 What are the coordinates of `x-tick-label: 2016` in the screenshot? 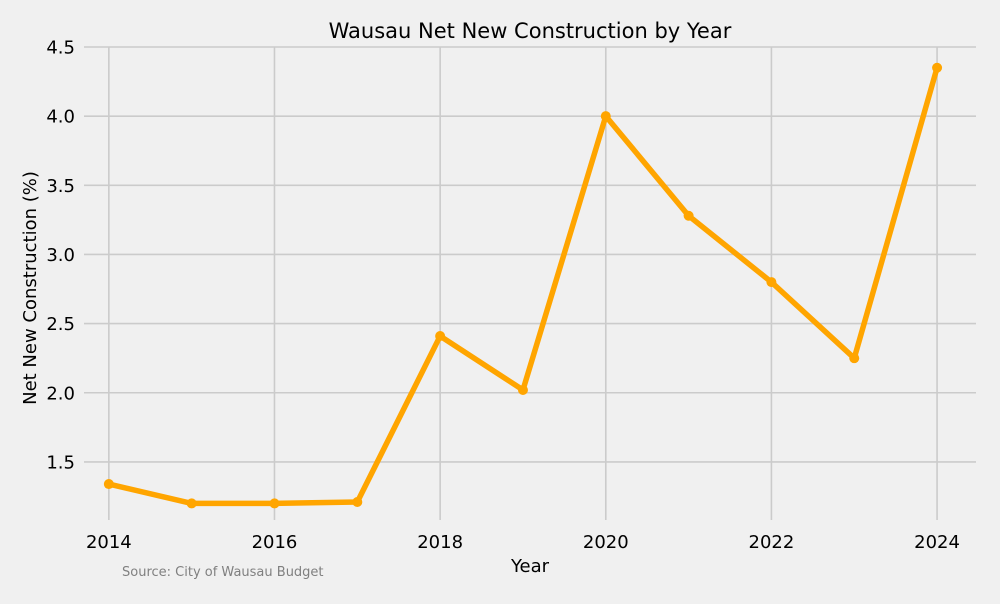 It's located at (275, 542).